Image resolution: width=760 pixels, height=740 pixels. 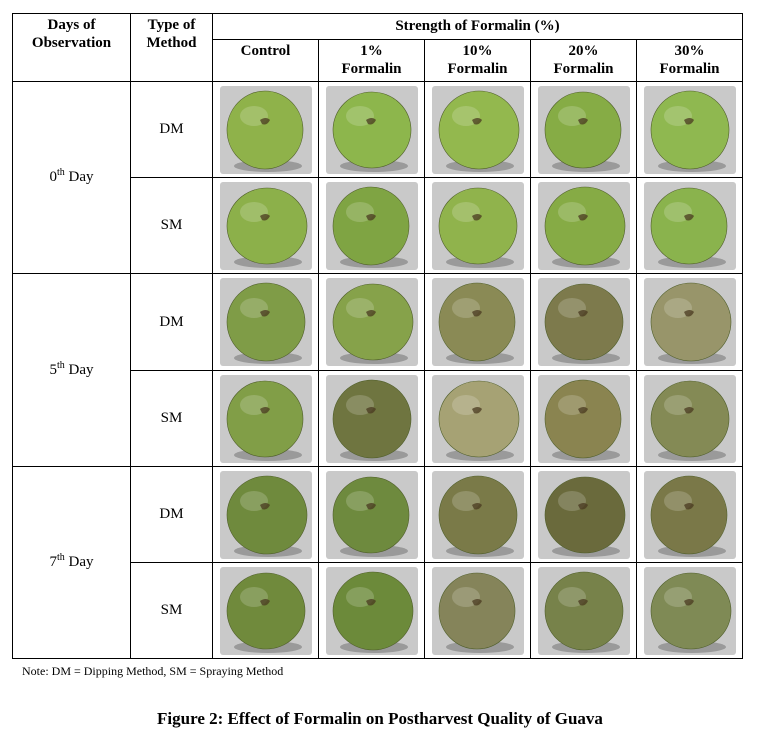 What do you see at coordinates (71, 47) in the screenshot?
I see `header-days: Days of Observation` at bounding box center [71, 47].